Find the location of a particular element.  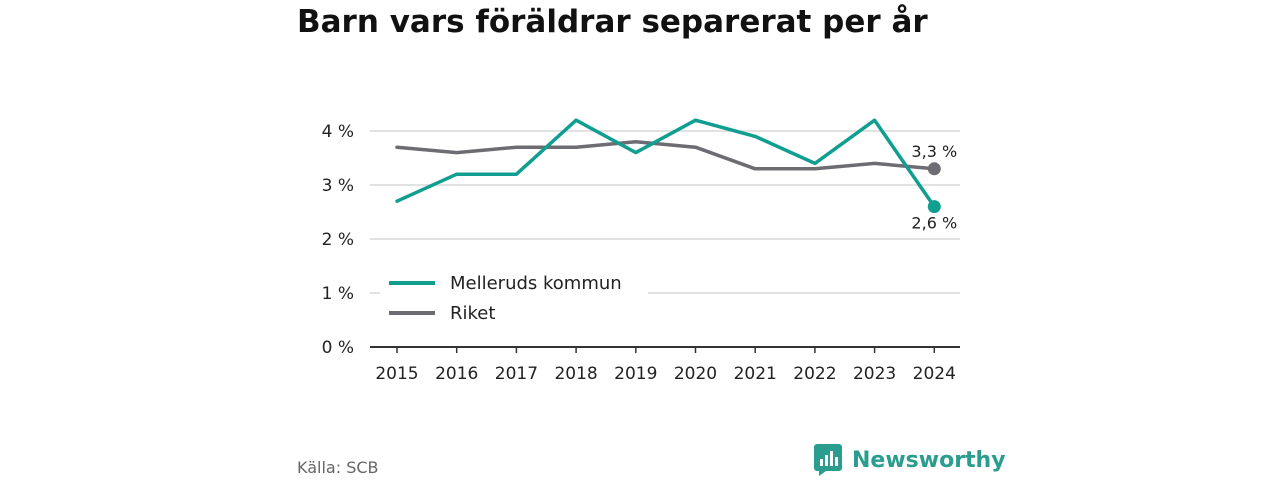

newsworthy-logo-icon is located at coordinates (828, 460).